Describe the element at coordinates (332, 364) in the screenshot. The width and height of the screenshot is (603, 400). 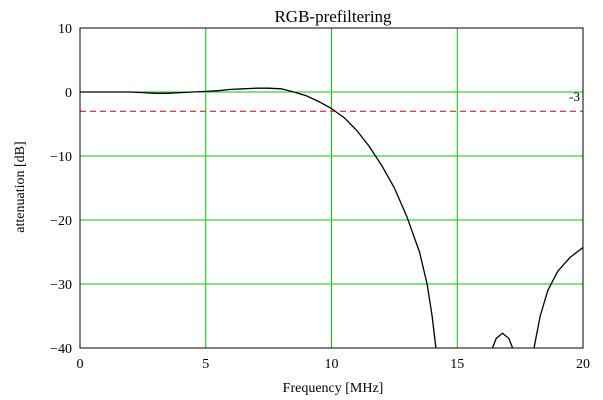
I see `x-tick-label: 10` at that location.